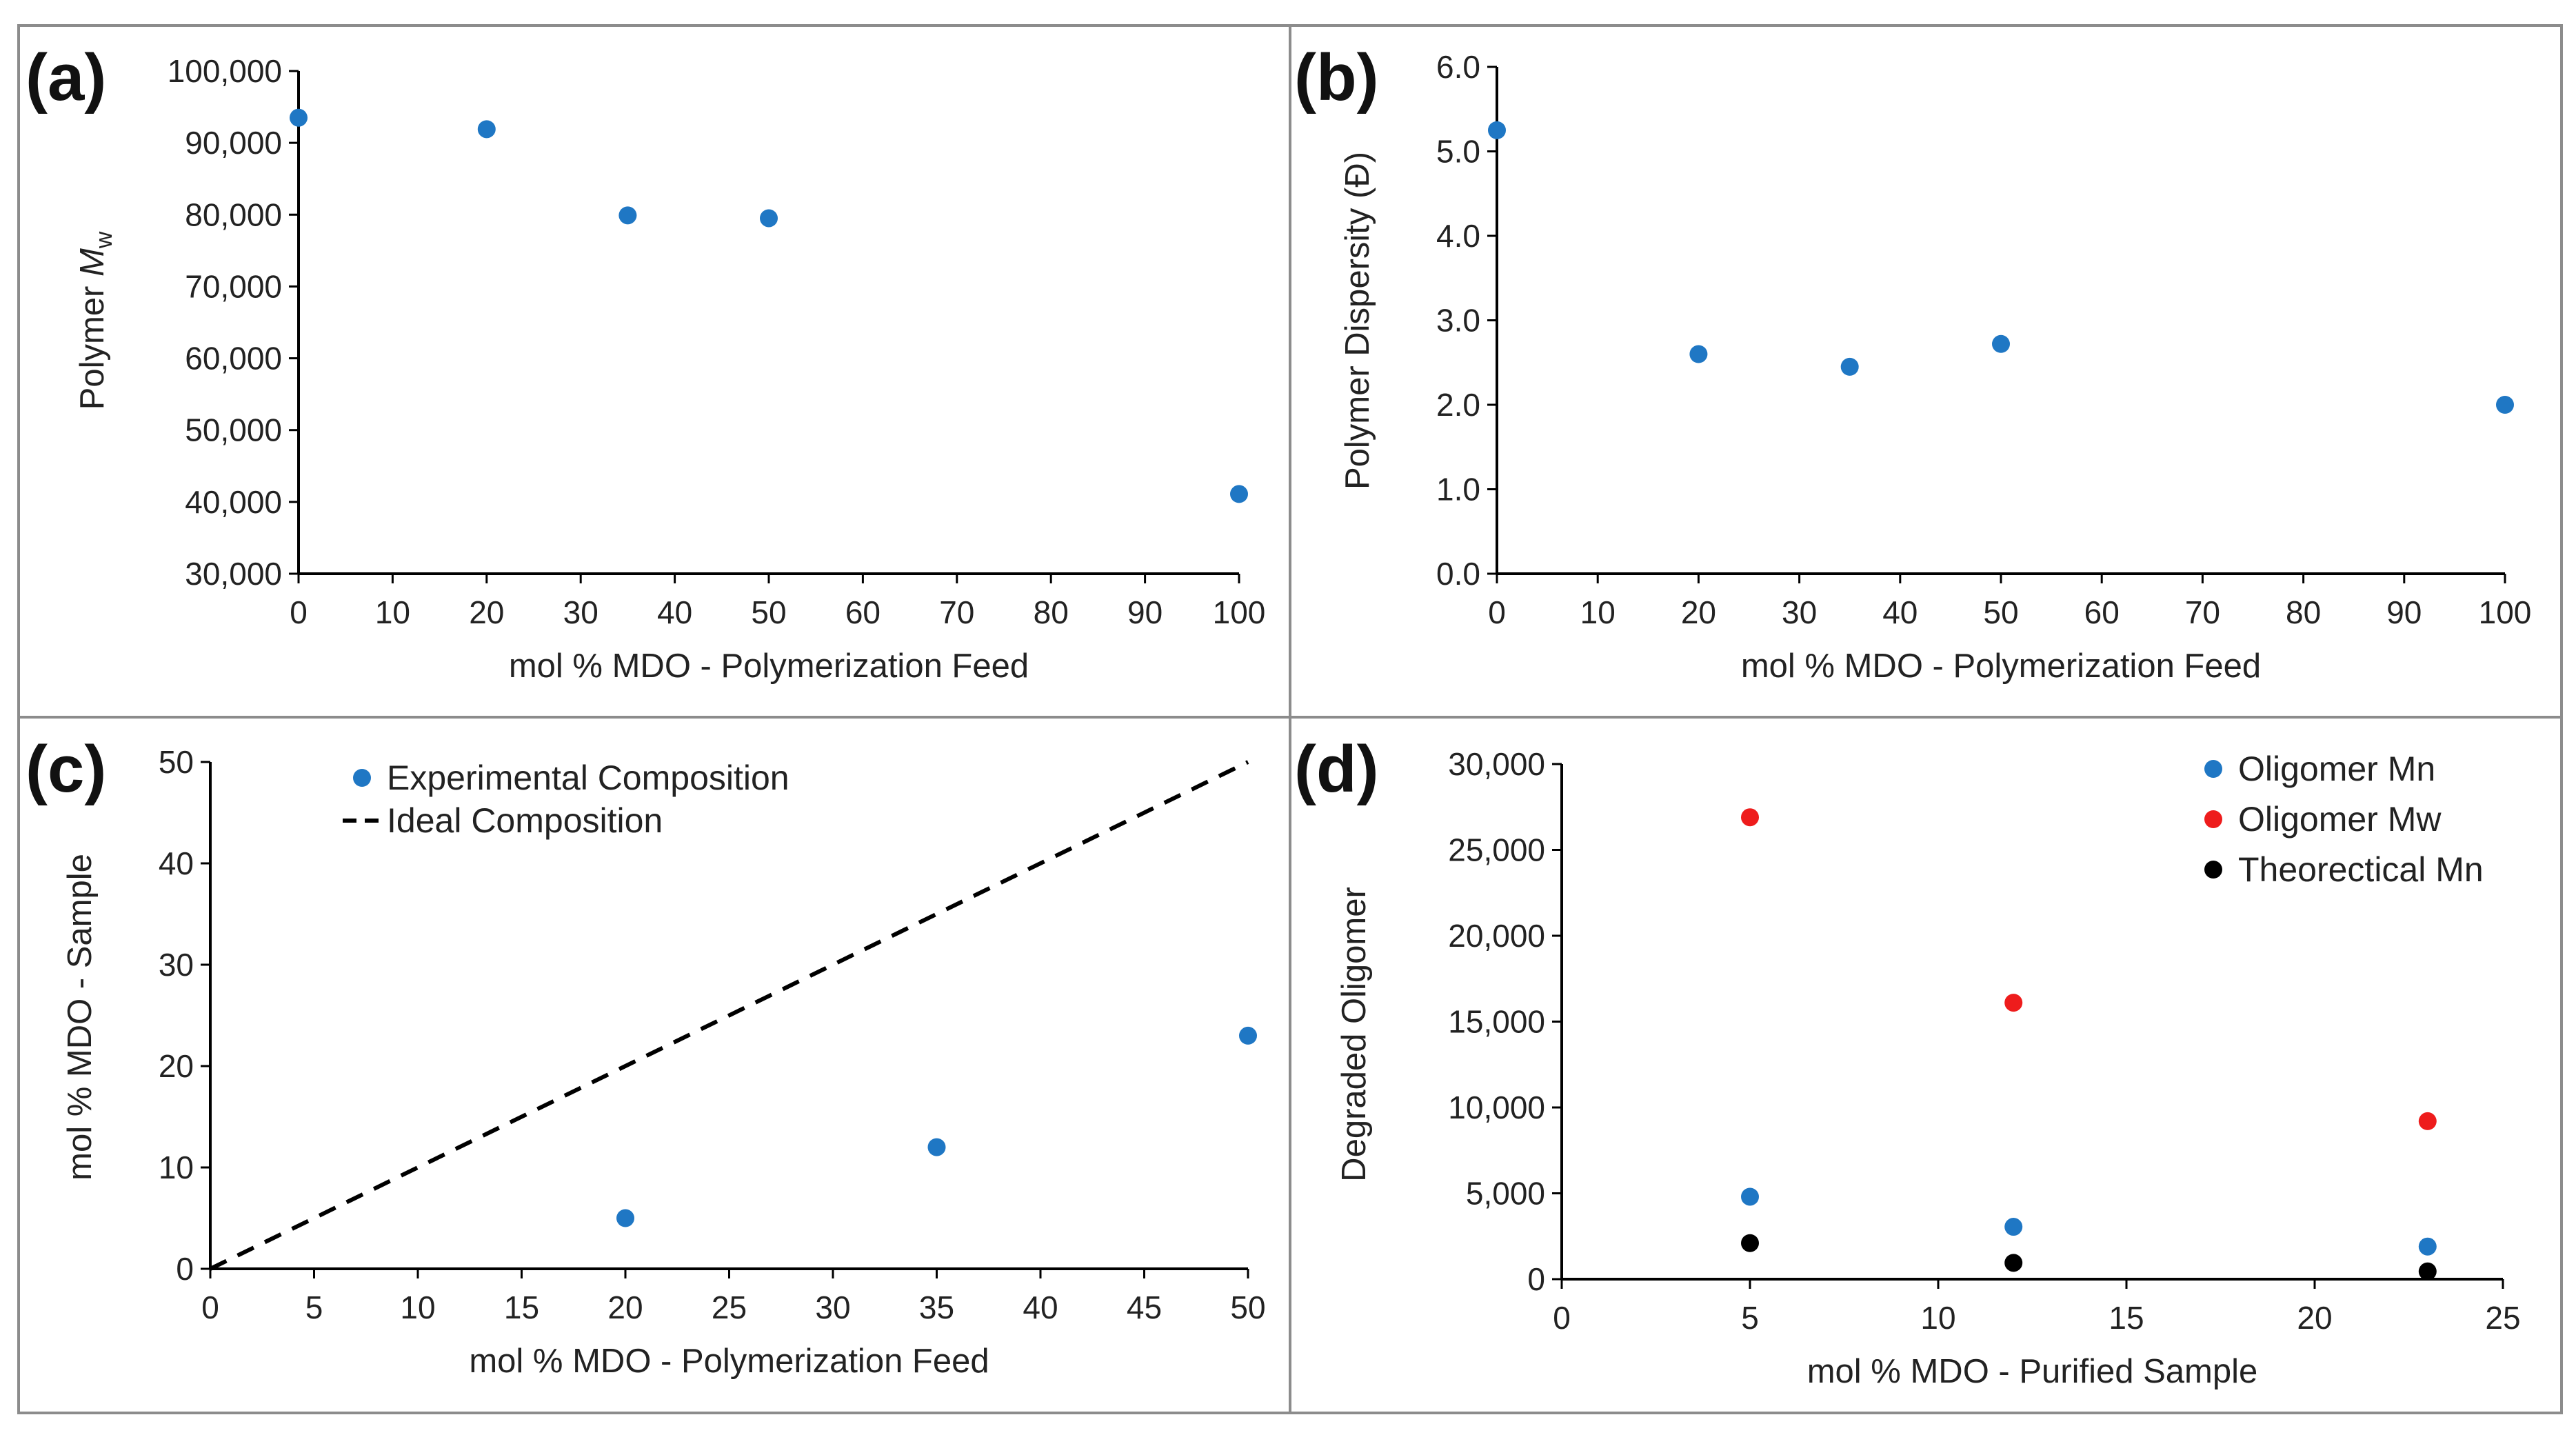  I want to click on legend-label: Theorectical Mn, so click(2361, 870).